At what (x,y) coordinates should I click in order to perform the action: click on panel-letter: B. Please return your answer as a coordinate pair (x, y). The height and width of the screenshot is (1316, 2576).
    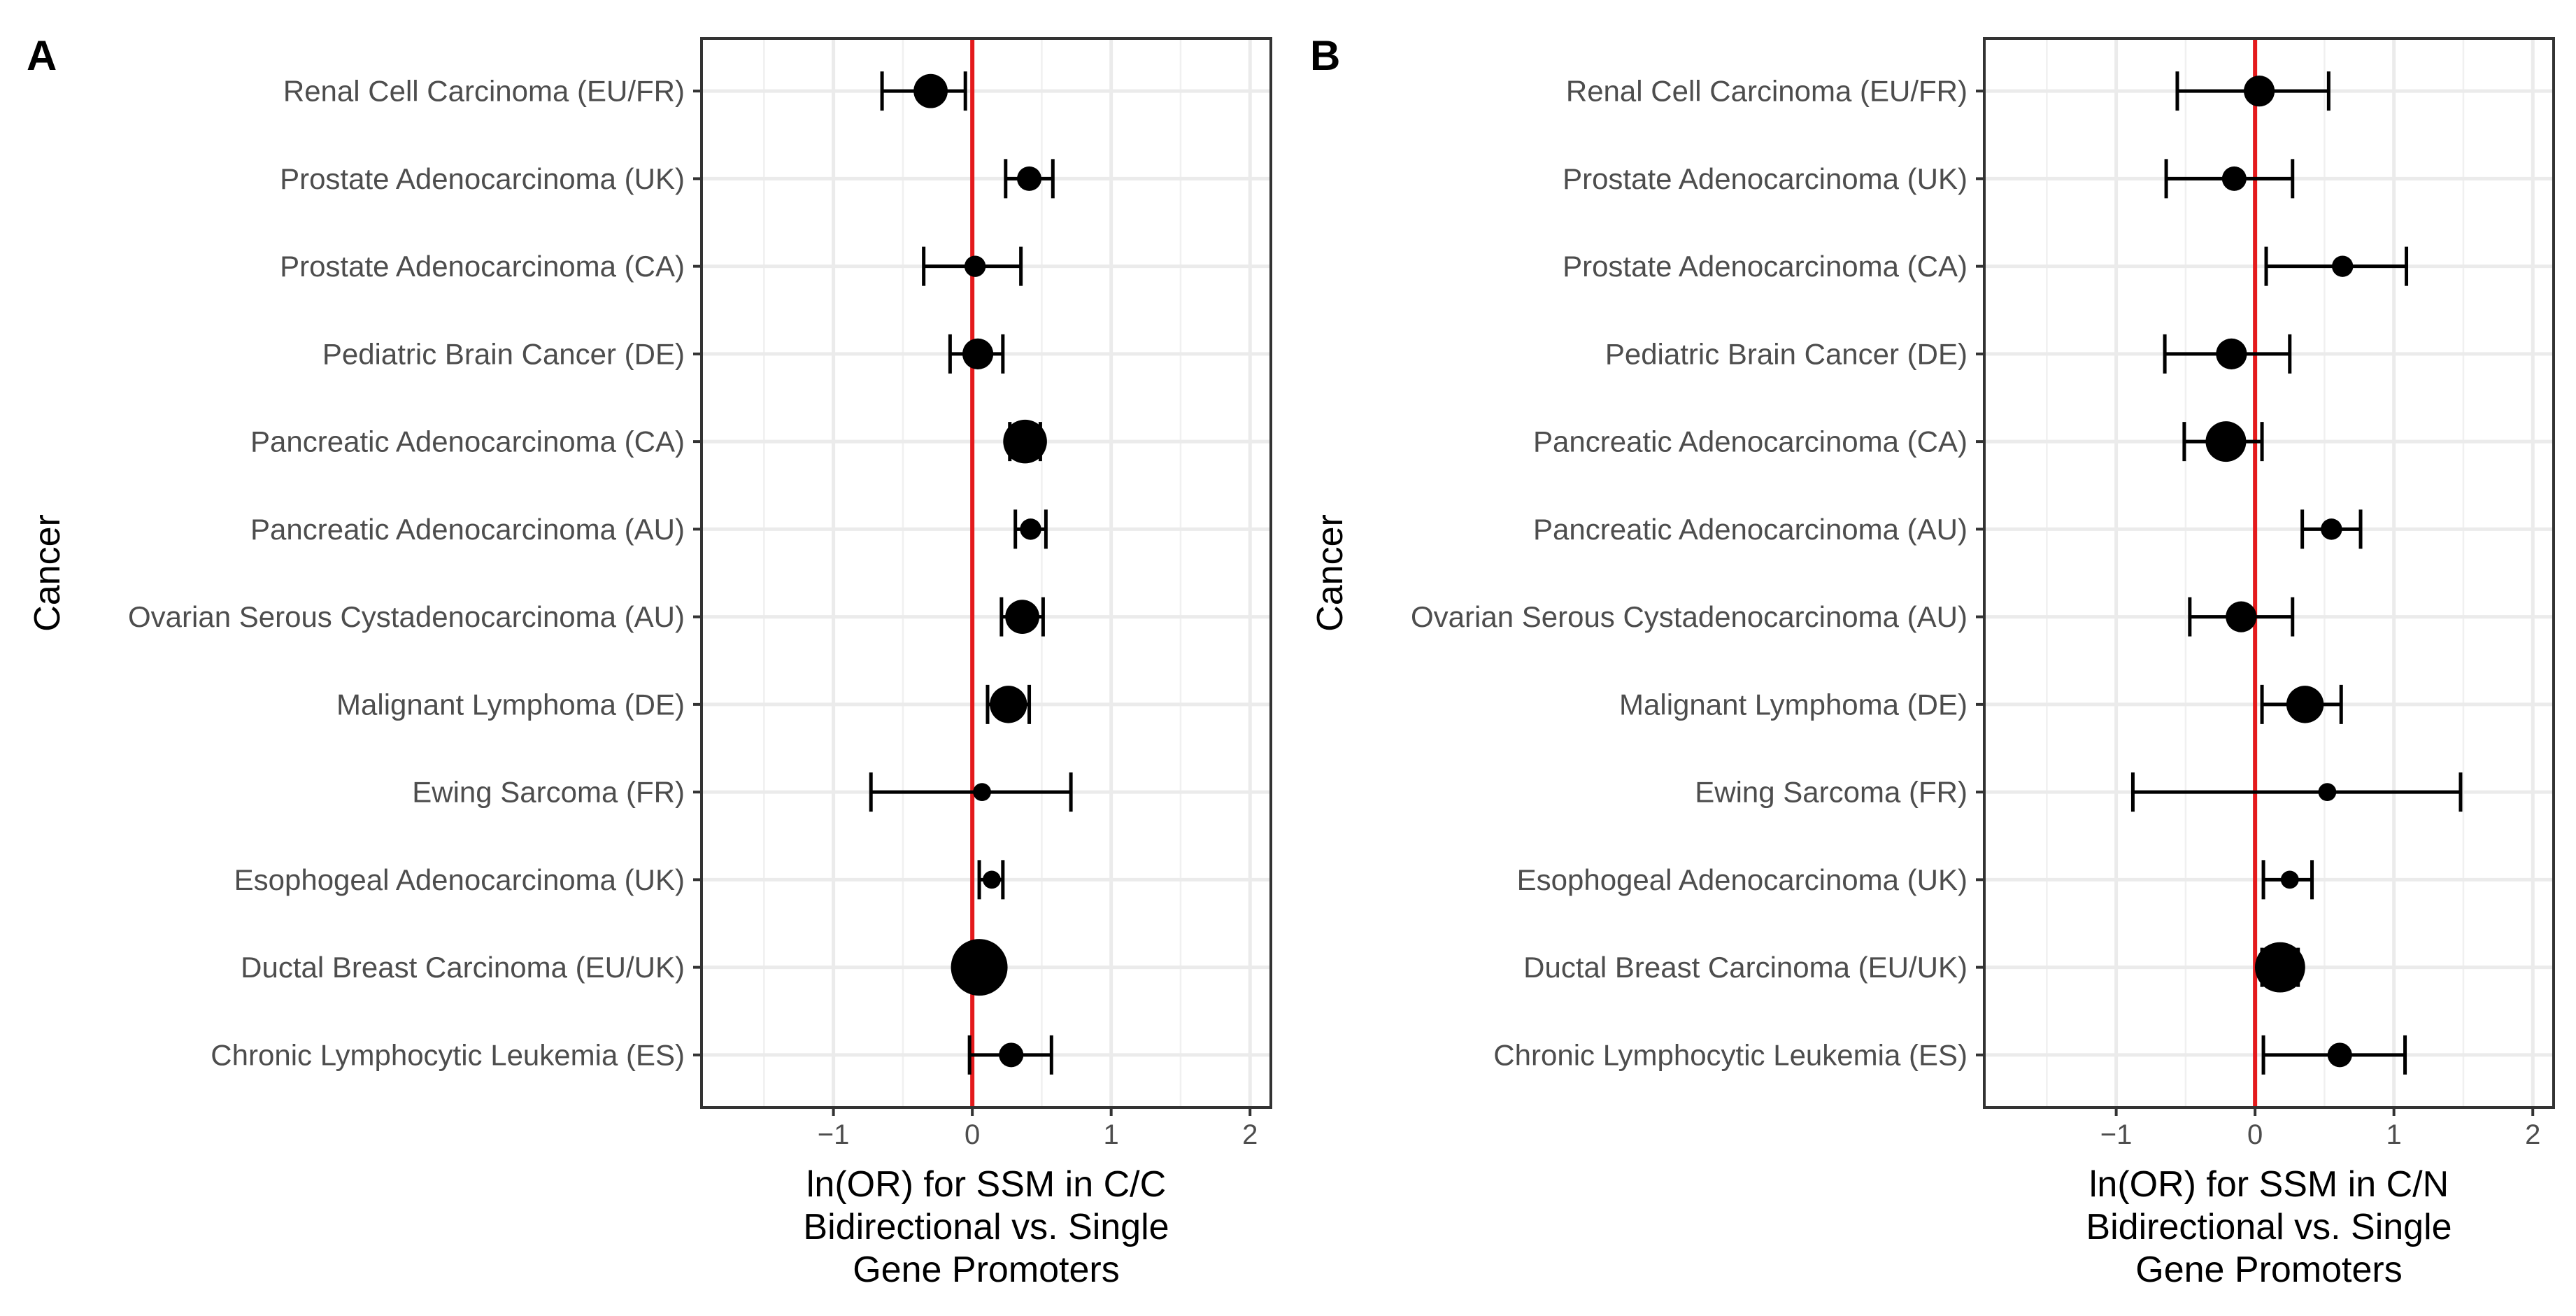
    Looking at the image, I should click on (1325, 56).